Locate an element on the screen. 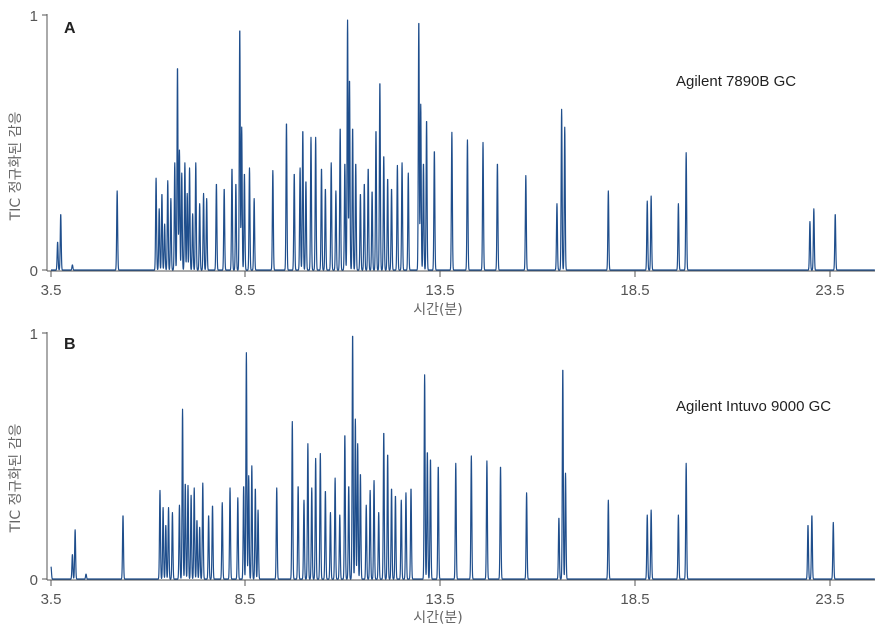 The width and height of the screenshot is (875, 627). panel-a-xticks is located at coordinates (440, 274).